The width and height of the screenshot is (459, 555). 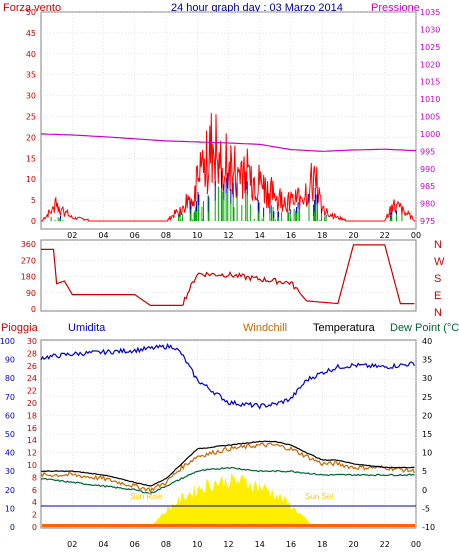 What do you see at coordinates (32, 391) in the screenshot?
I see `rain-tick-label: 22` at bounding box center [32, 391].